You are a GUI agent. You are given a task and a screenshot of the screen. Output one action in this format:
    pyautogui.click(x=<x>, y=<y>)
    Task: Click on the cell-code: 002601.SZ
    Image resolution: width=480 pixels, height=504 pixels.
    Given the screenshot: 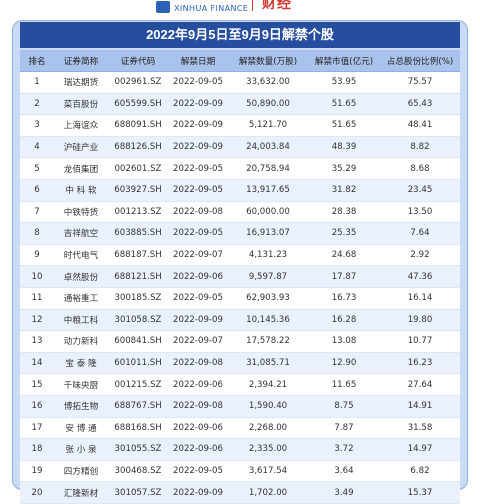 What is the action you would take?
    pyautogui.click(x=138, y=168)
    